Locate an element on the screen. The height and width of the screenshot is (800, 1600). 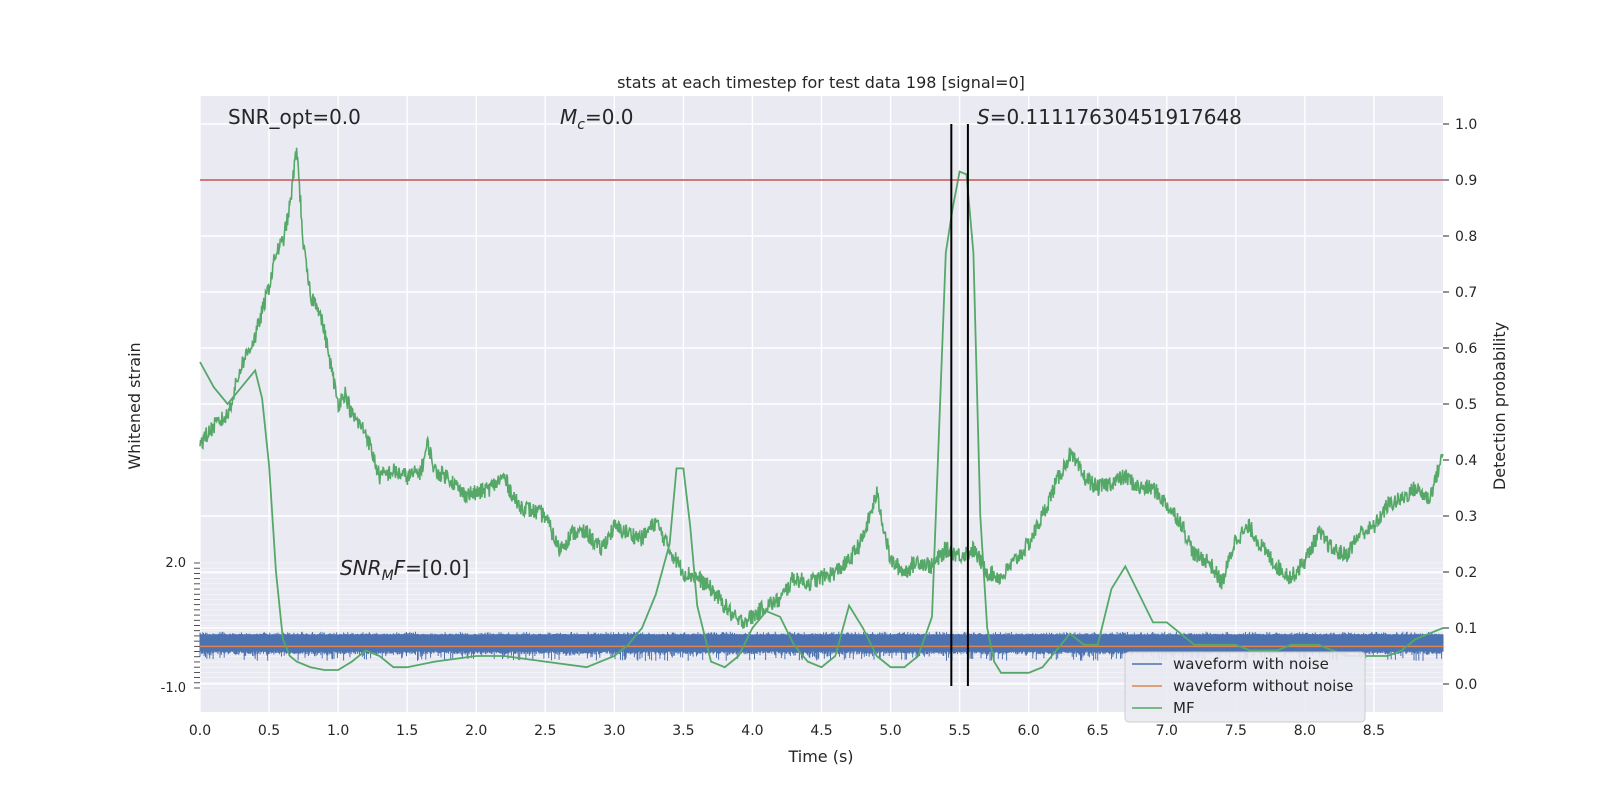
s-annotation: S=0.11117630451917648 is located at coordinates (1109, 117).